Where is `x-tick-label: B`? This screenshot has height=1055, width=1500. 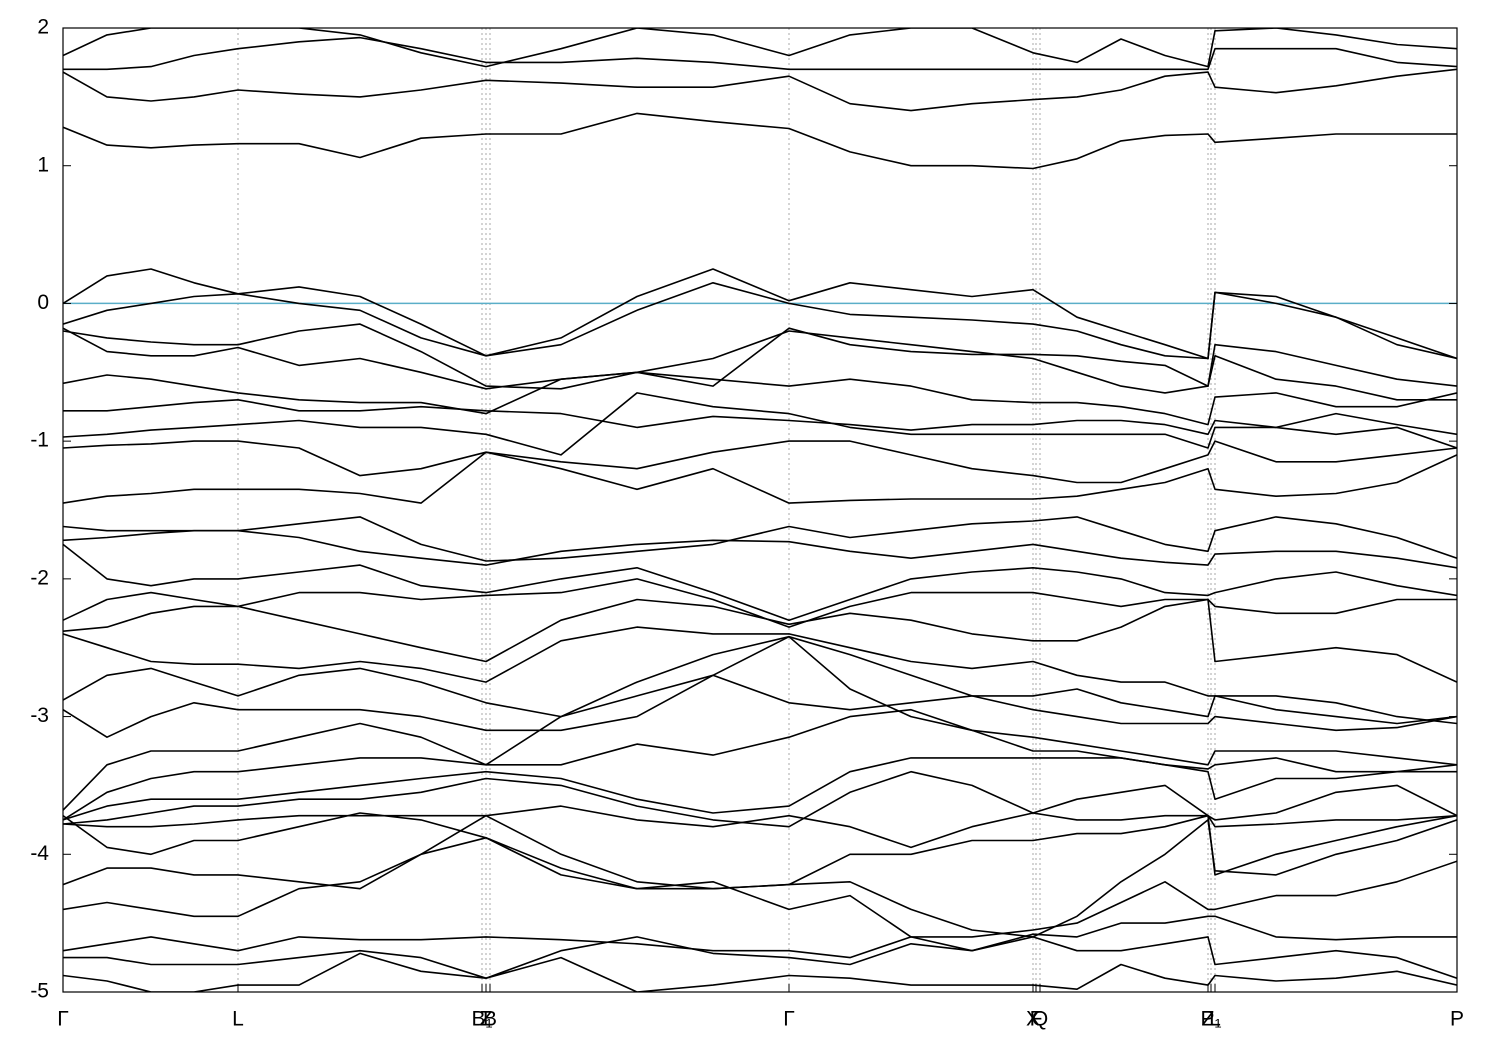
x-tick-label: B is located at coordinates (490, 1019).